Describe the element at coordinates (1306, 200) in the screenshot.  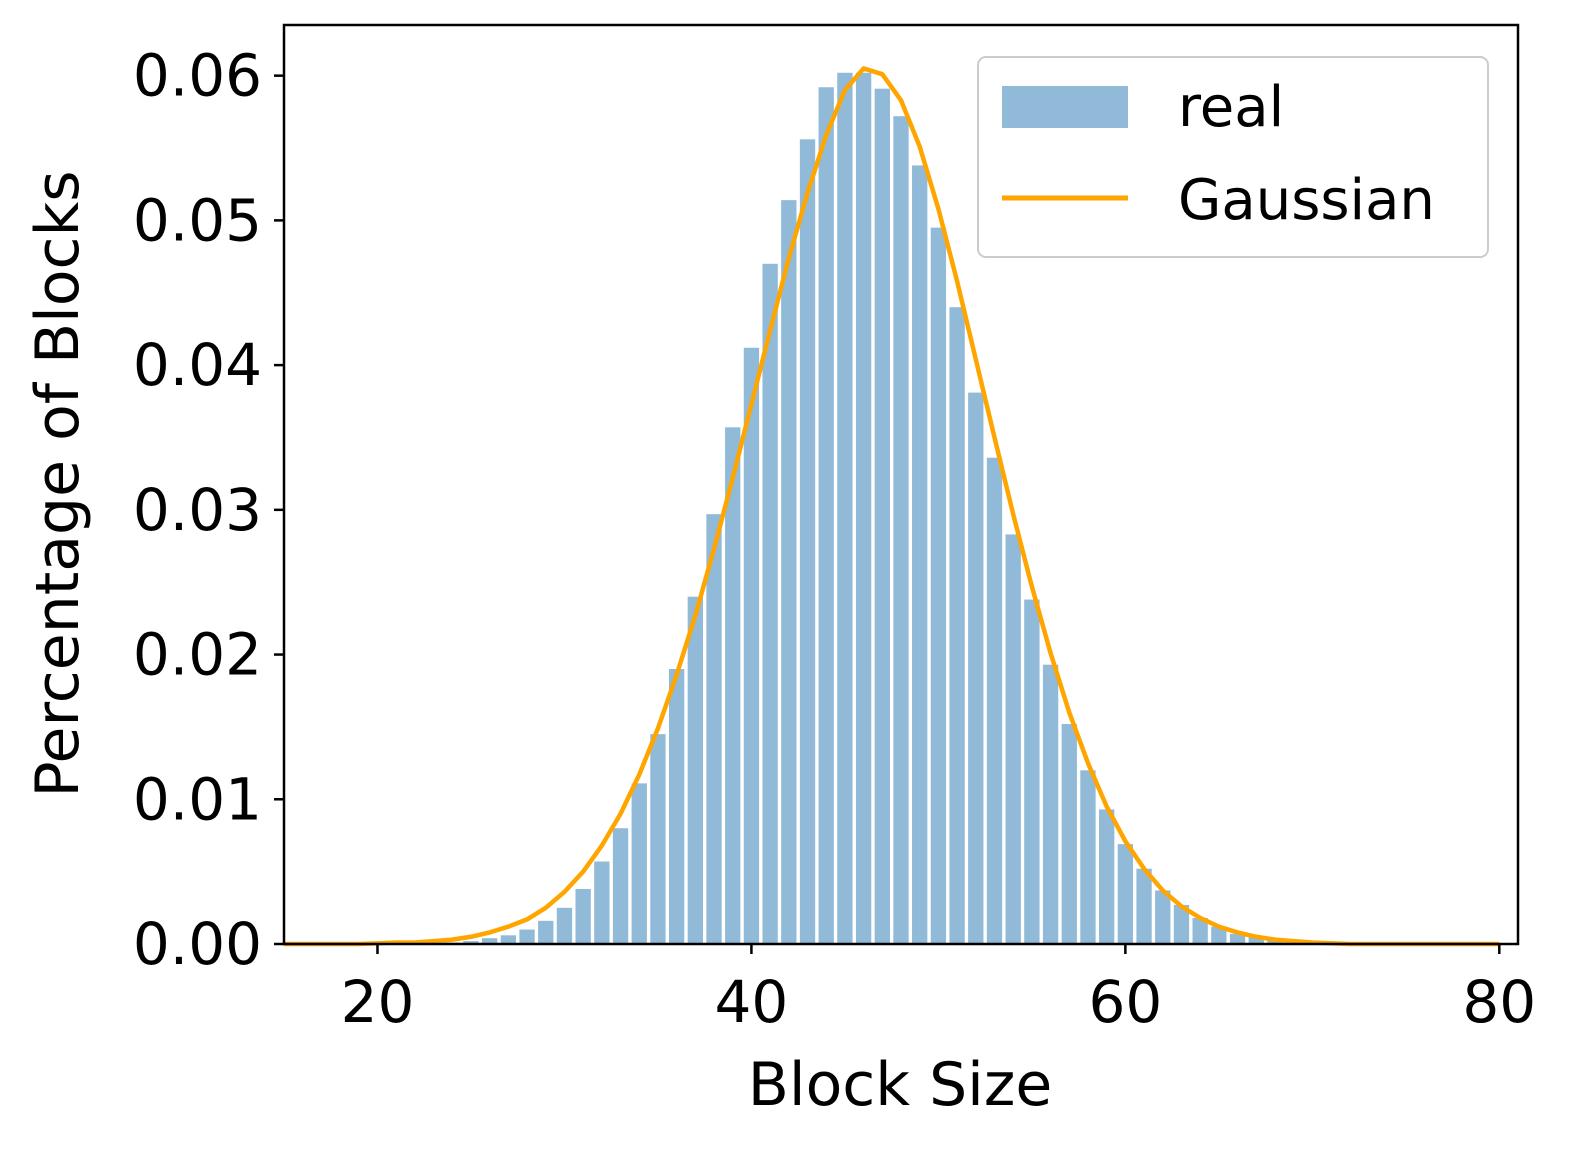
I see `legend-label-gaussian: Gaussian` at that location.